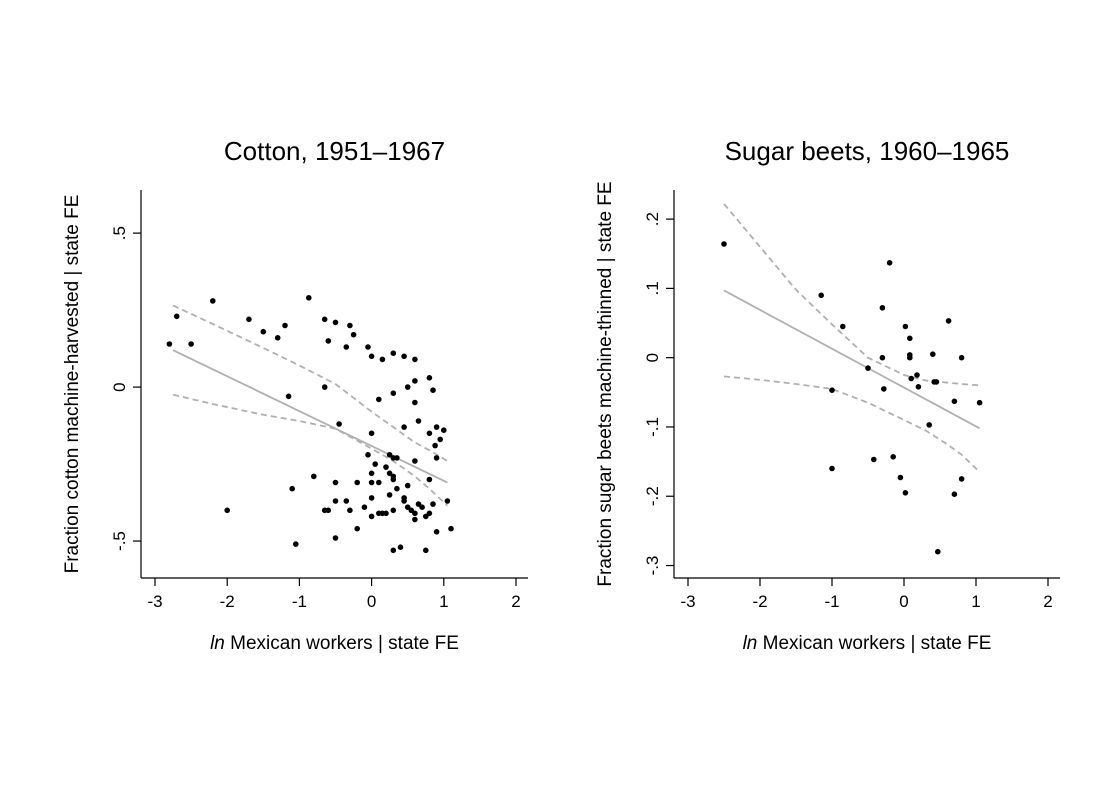  I want to click on x-tick-label: -1, so click(299, 601).